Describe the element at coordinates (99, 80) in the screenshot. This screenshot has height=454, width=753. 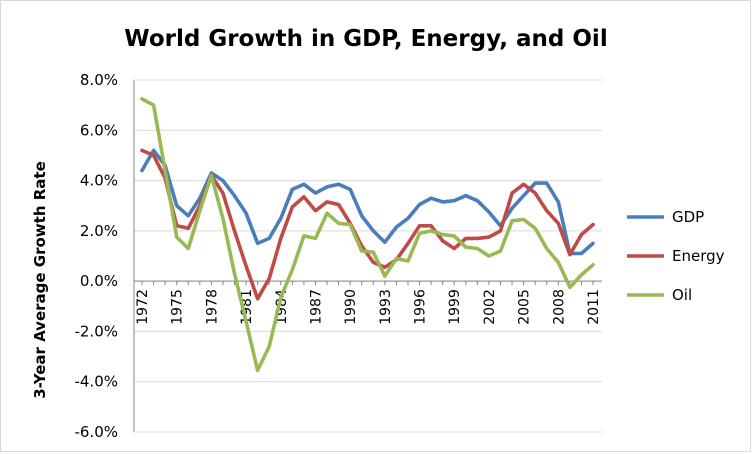
I see `y-tick-label: 8.0%` at that location.